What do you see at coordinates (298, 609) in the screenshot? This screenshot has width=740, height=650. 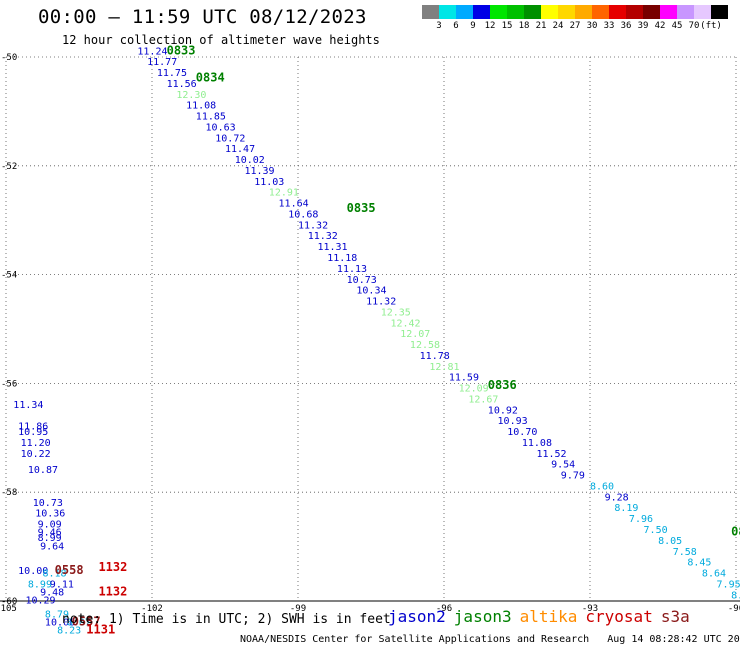 I see `x-tick-label: -99` at bounding box center [298, 609].